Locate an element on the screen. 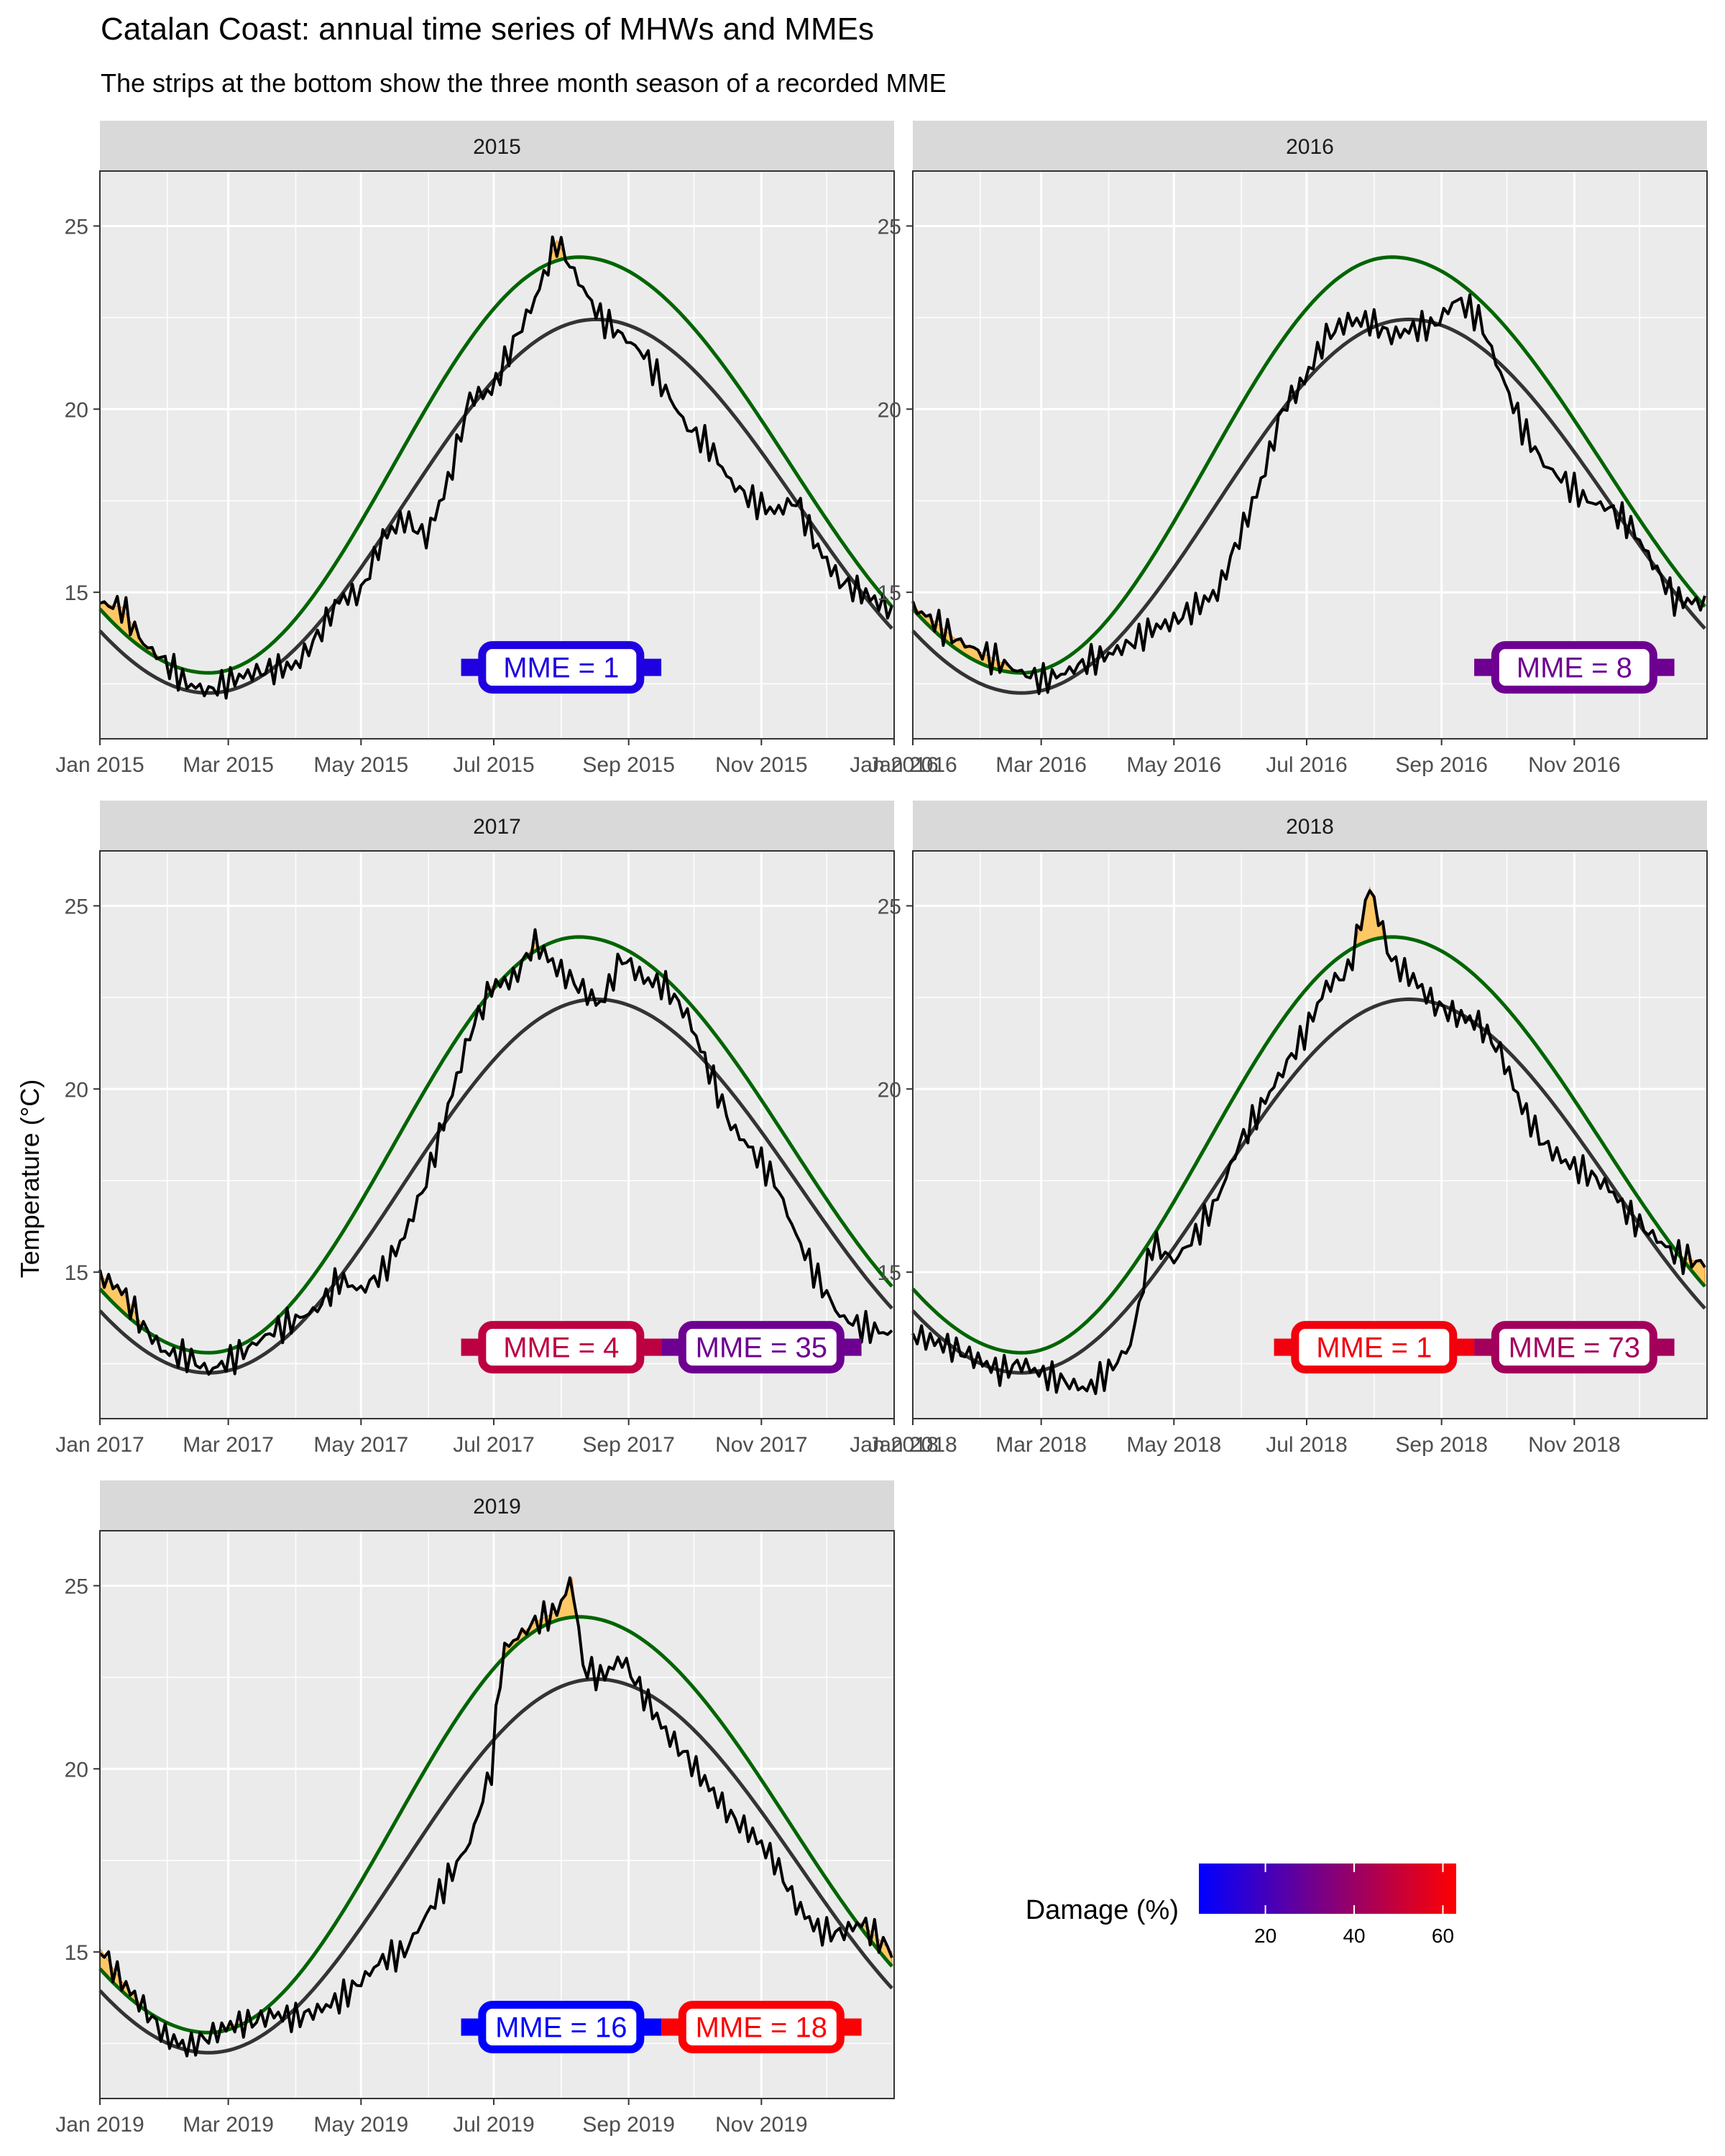 Image resolution: width=1725 pixels, height=2156 pixels. facet-strip-label: 2015 is located at coordinates (497, 147).